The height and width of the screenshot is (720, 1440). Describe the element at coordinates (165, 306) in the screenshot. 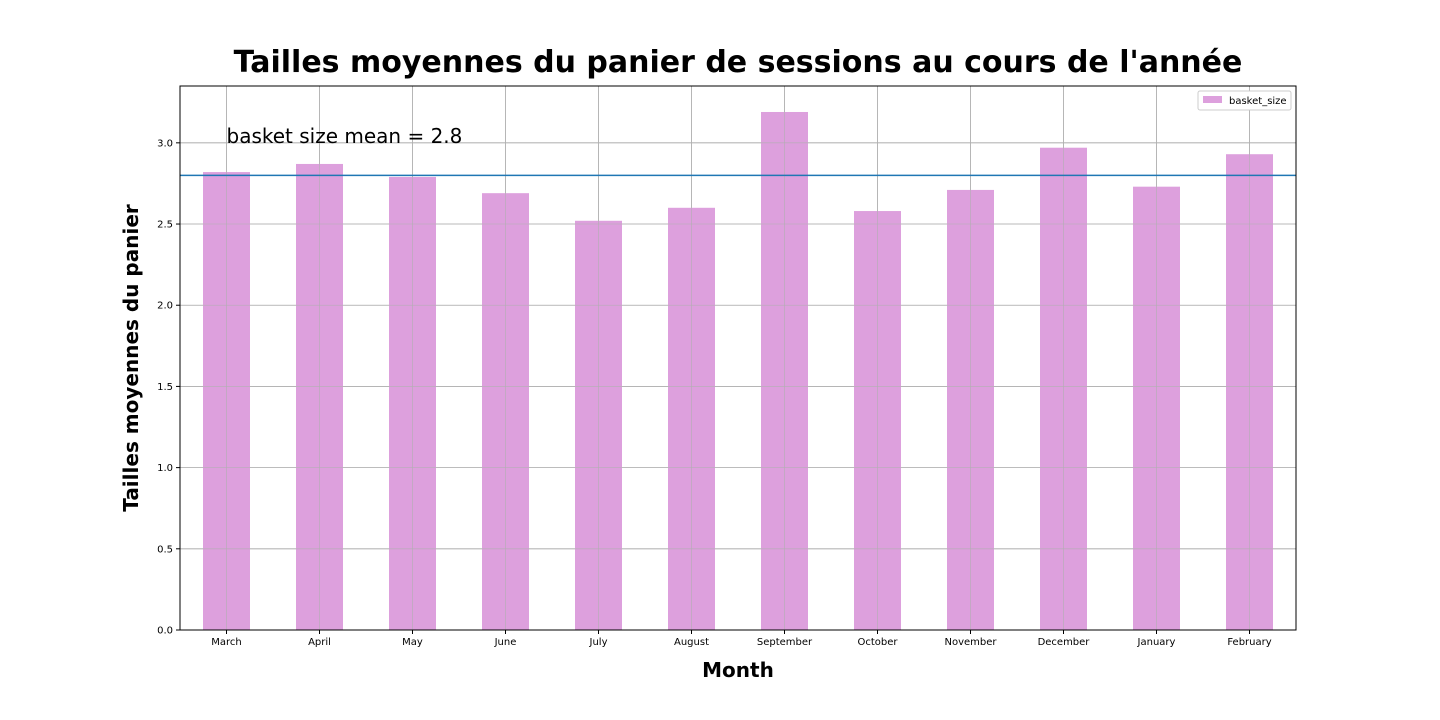

I see `y-tick-label: 2.0` at that location.